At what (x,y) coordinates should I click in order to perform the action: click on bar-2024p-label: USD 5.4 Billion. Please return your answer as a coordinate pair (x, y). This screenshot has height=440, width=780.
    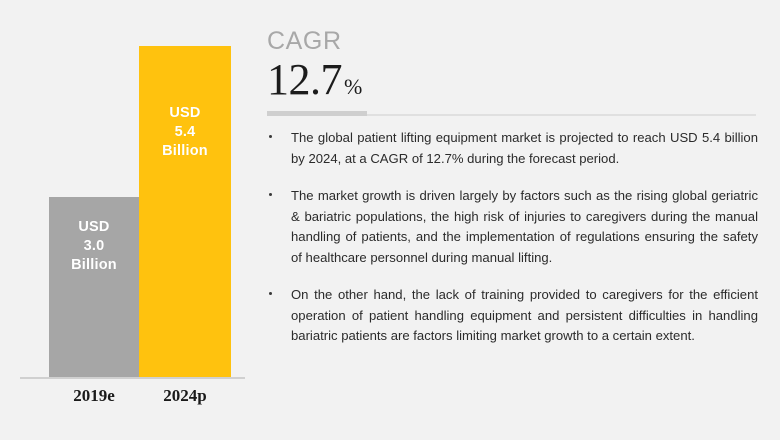
    Looking at the image, I should click on (185, 132).